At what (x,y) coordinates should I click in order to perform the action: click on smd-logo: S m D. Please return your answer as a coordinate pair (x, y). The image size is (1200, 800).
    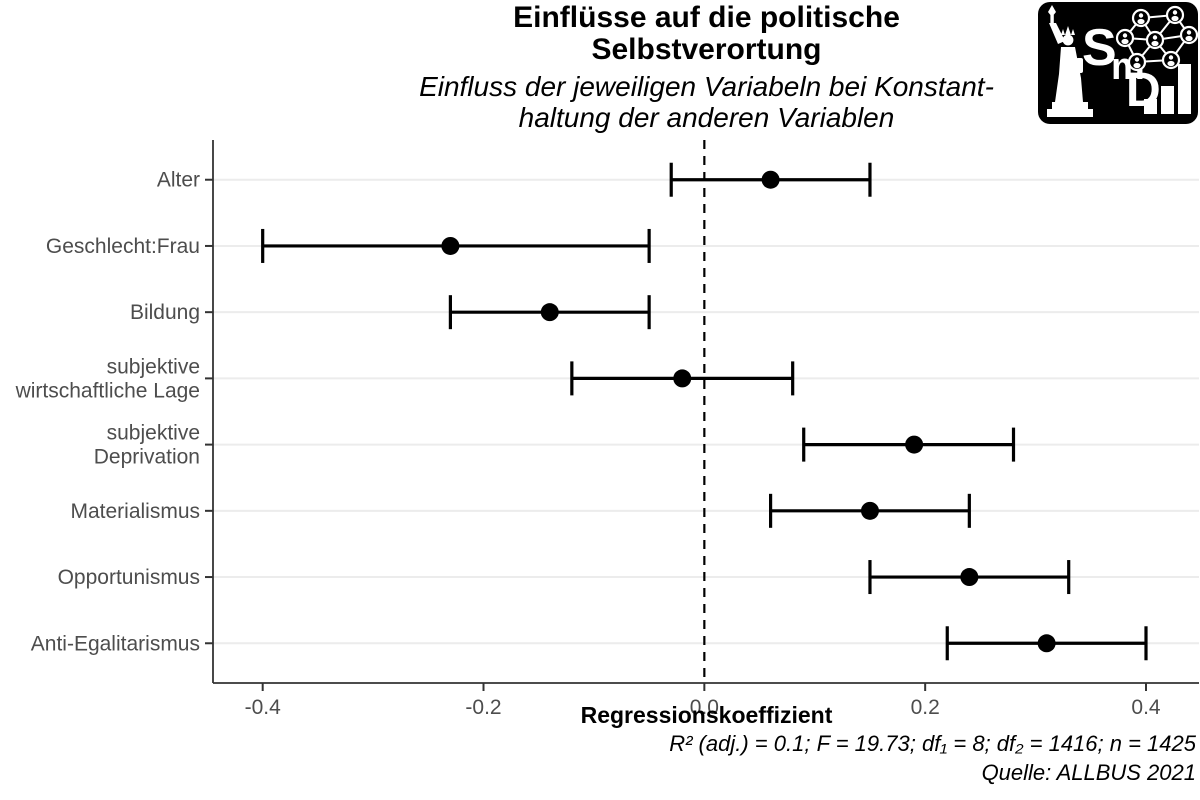
    Looking at the image, I should click on (1118, 63).